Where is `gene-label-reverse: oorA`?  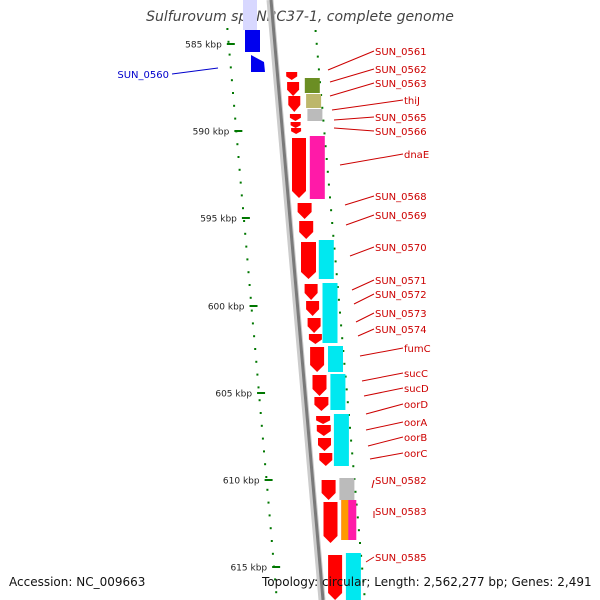 gene-label-reverse: oorA is located at coordinates (415, 423).